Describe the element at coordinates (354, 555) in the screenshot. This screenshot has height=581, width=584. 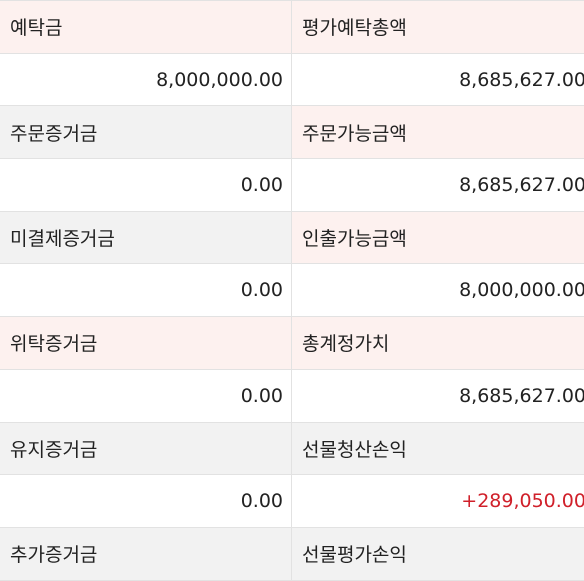
I see `label-text: 선물평가손익` at that location.